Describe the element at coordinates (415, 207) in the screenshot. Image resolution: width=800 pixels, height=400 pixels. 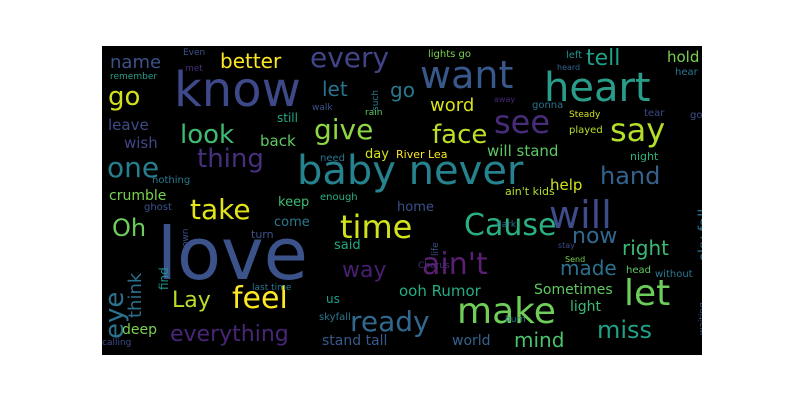
I see `word-cloud-word: home` at that location.